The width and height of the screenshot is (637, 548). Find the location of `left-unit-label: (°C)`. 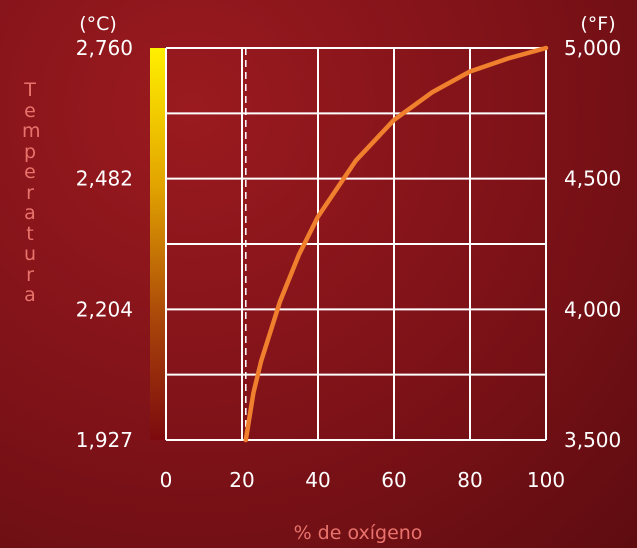

left-unit-label: (°C) is located at coordinates (98, 24).